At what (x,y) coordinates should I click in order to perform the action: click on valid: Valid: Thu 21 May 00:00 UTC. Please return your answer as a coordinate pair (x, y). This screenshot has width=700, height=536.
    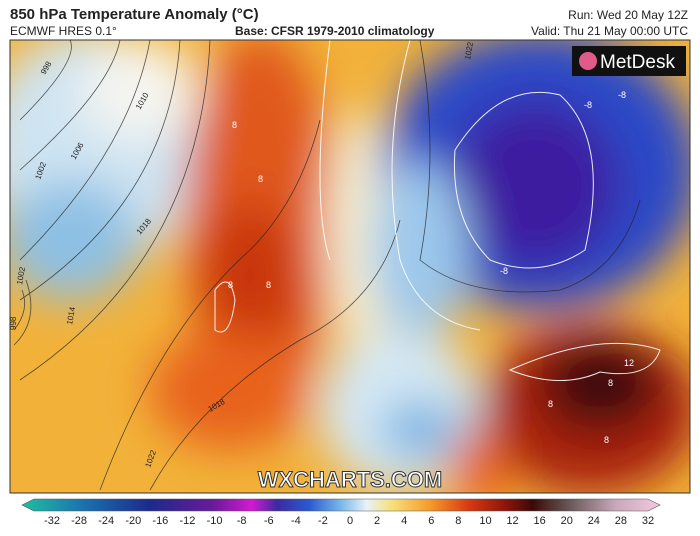
    Looking at the image, I should click on (609, 31).